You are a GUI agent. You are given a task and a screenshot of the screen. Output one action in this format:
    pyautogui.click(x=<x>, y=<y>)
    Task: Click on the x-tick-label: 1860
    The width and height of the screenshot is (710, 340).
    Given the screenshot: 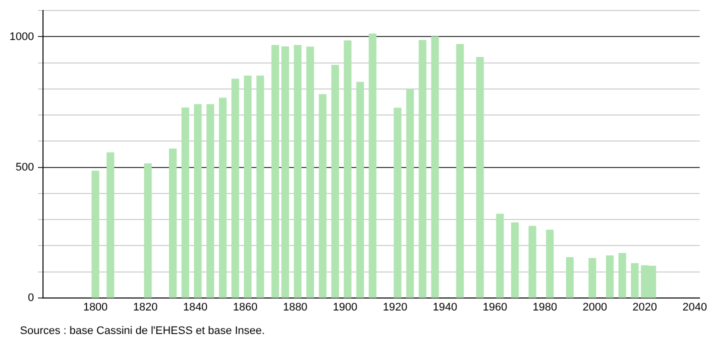 What is the action you would take?
    pyautogui.click(x=245, y=308)
    